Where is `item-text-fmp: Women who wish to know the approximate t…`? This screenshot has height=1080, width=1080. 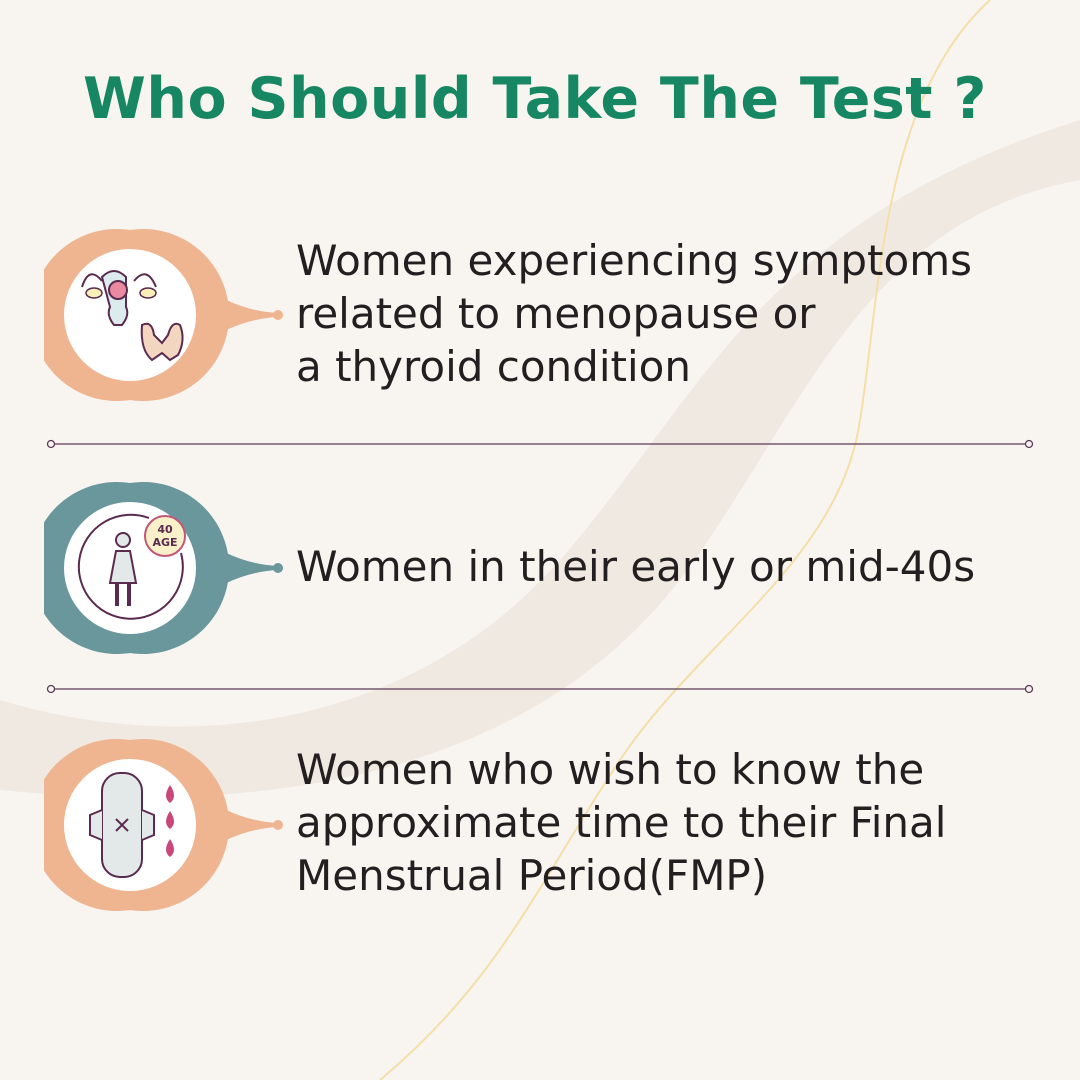
item-text-fmp: Women who wish to know the approximate t… is located at coordinates (621, 822).